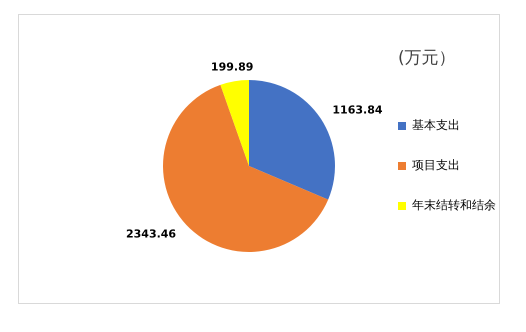  I want to click on legend-label: 项目支出, so click(436, 165).